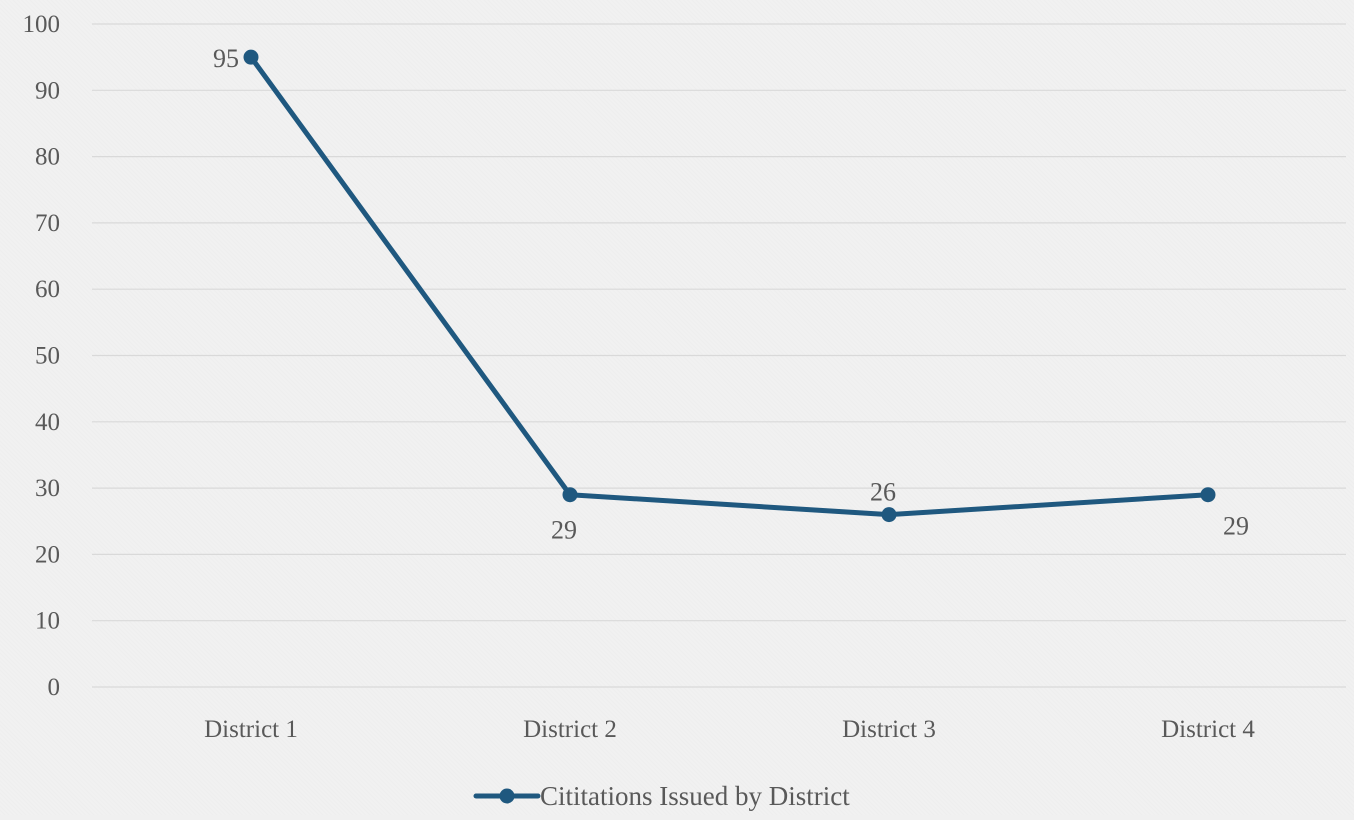  What do you see at coordinates (47, 356) in the screenshot?
I see `y-tick-label: 50` at bounding box center [47, 356].